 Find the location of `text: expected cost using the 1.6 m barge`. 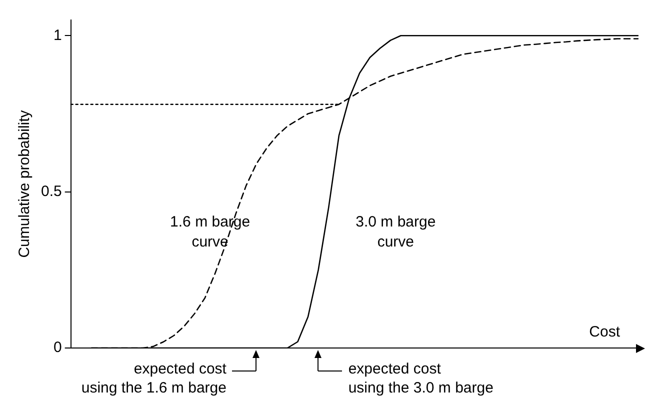

text: expected cost using the 1.6 m barge is located at coordinates (154, 378).